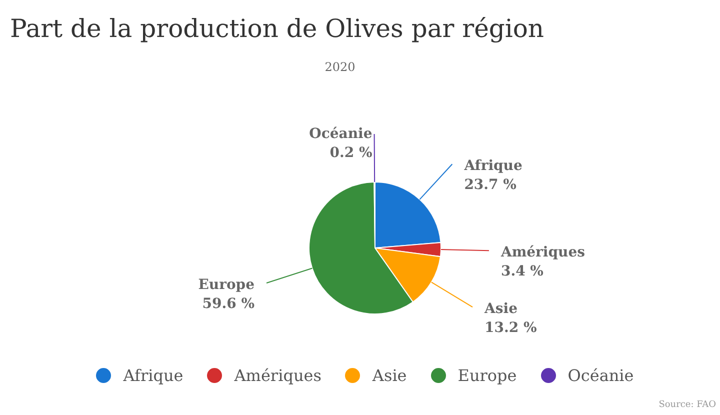 This screenshot has height=415, width=720. Describe the element at coordinates (277, 28) in the screenshot. I see `chart-title: Part de la production de Olives par région` at that location.